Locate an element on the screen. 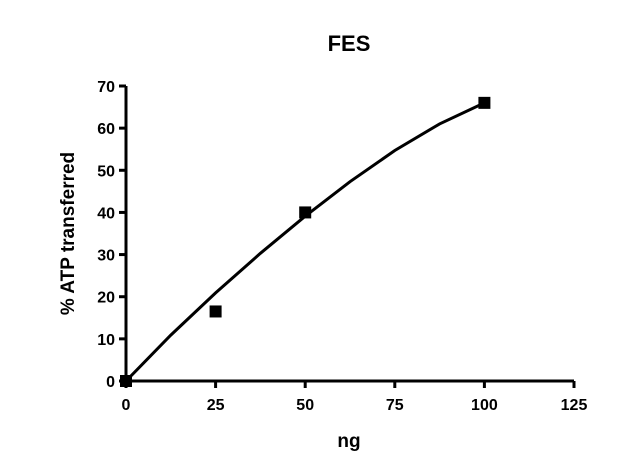  x-axis-label: ng is located at coordinates (348, 441).